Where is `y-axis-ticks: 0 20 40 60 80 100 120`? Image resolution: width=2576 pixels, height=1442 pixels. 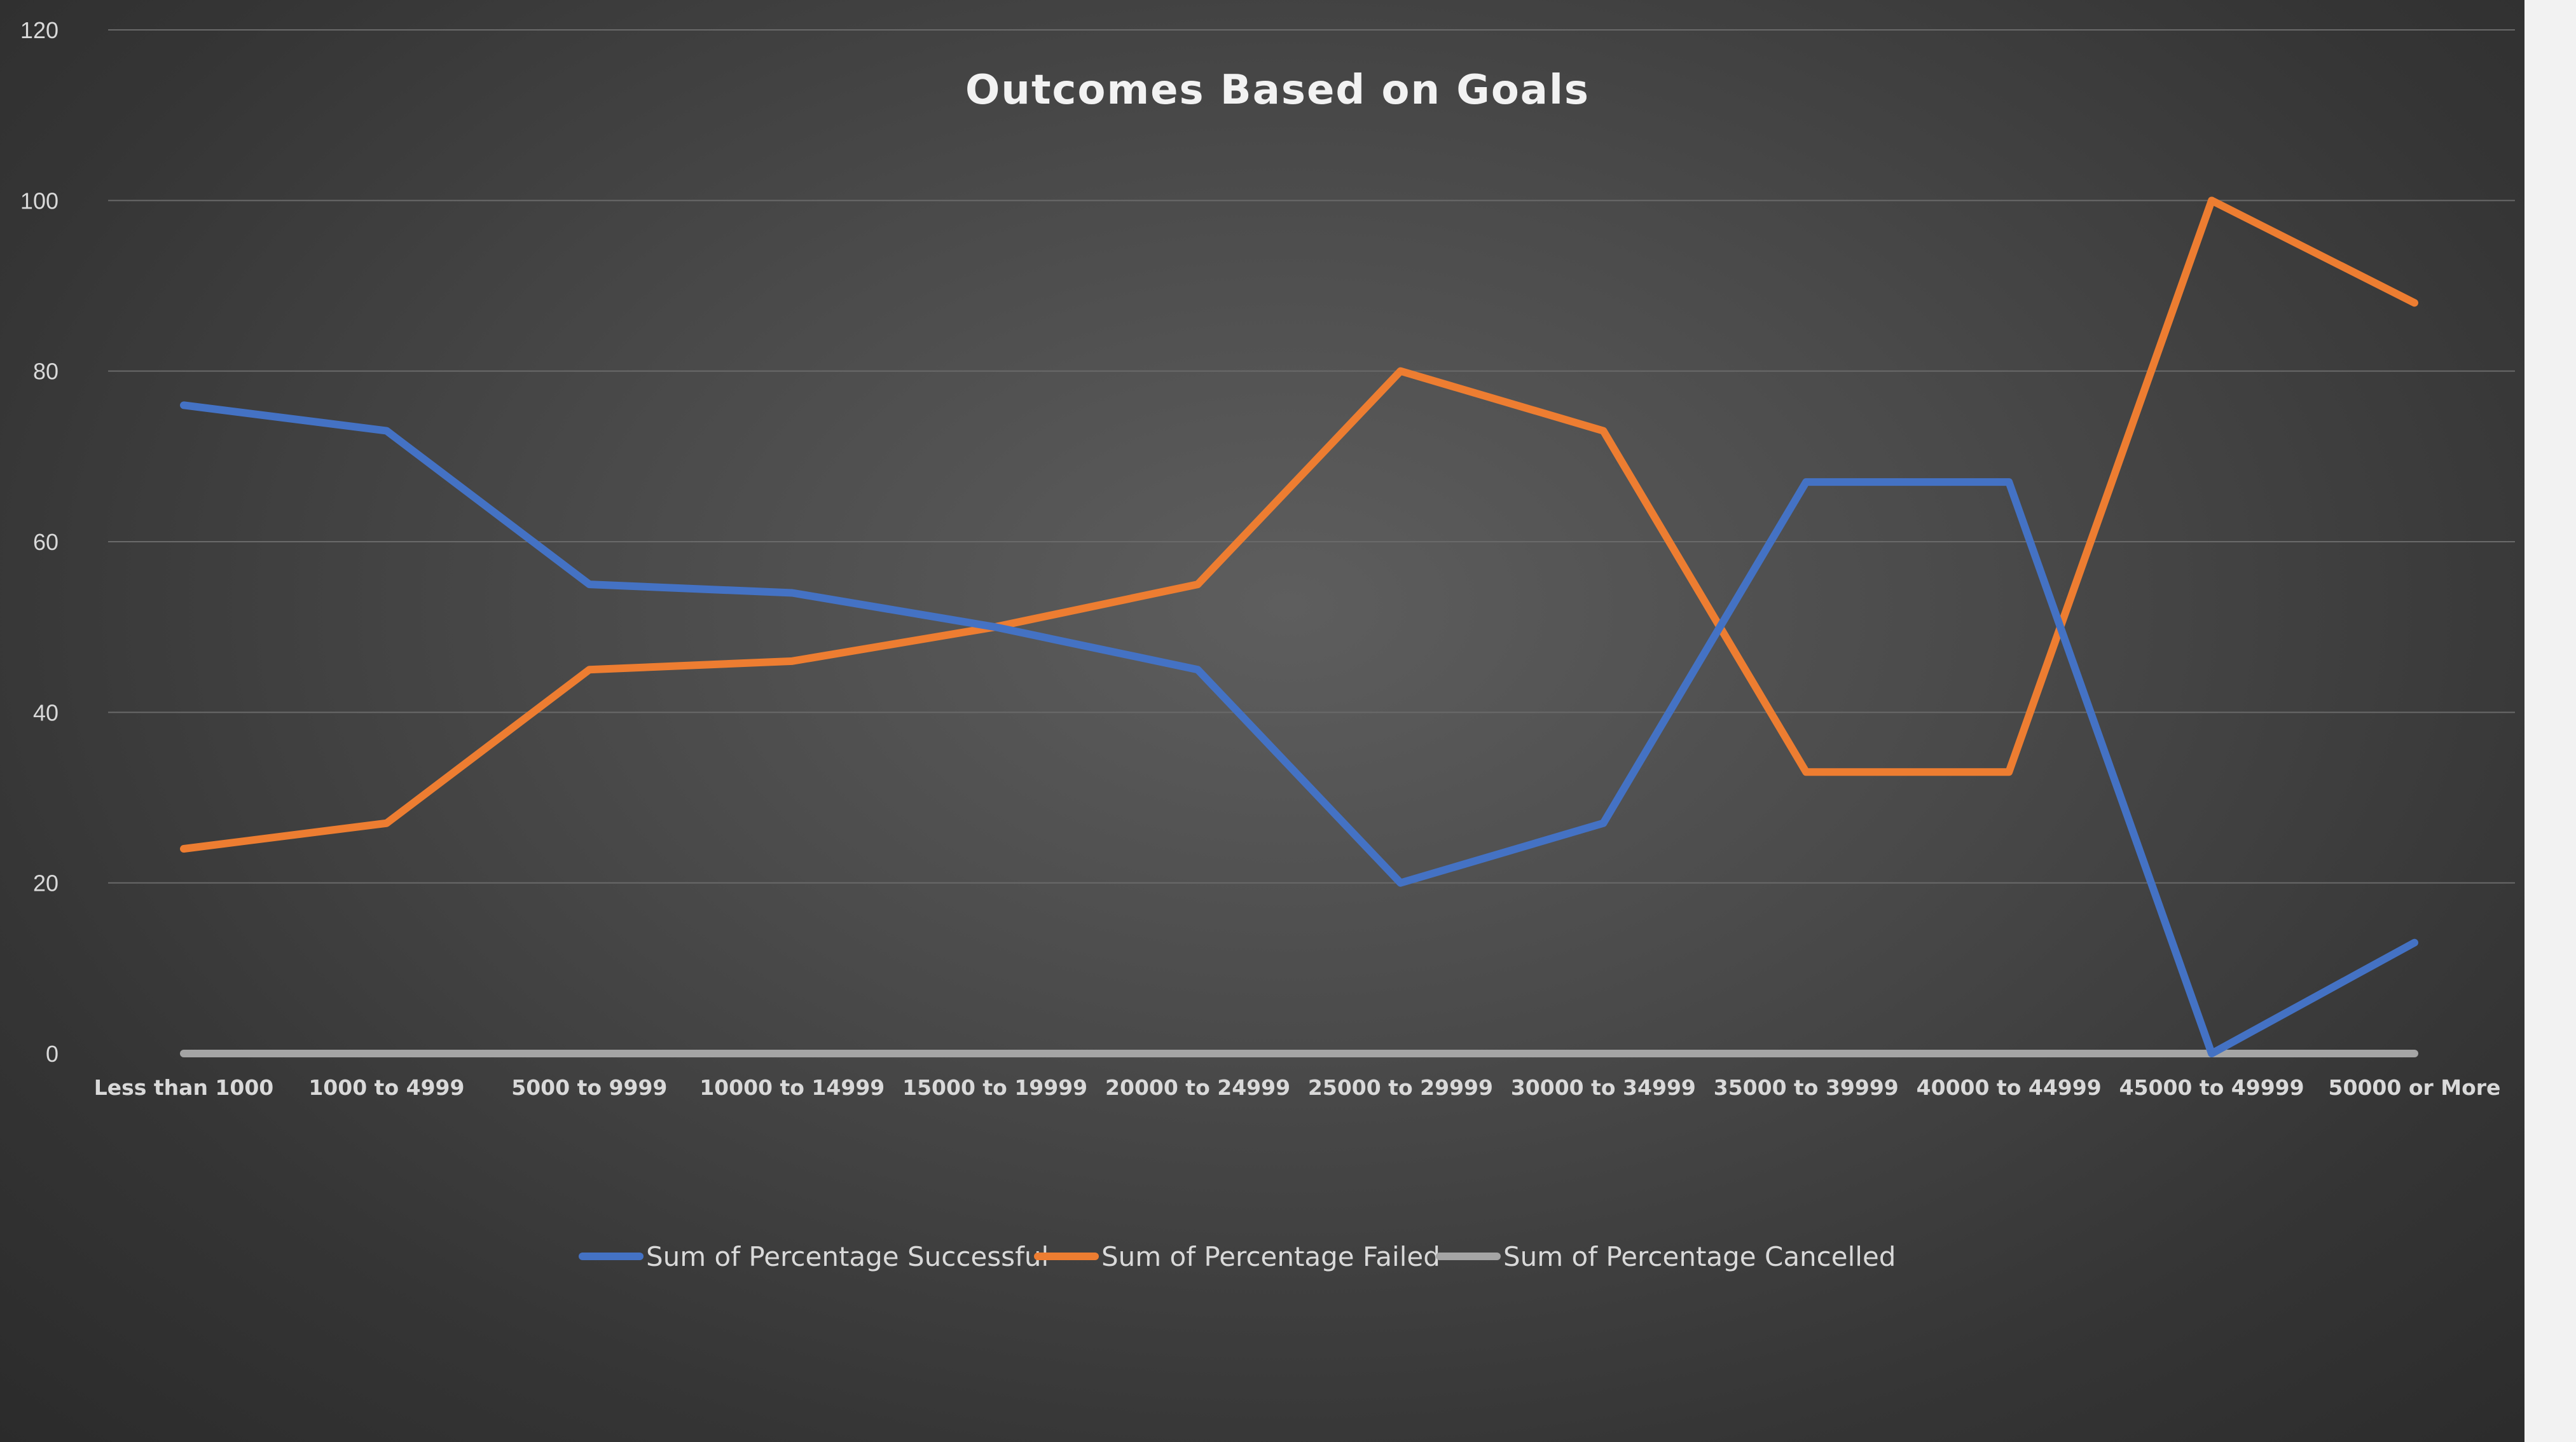 y-axis-ticks: 0 20 40 60 80 100 120 is located at coordinates (39, 542).